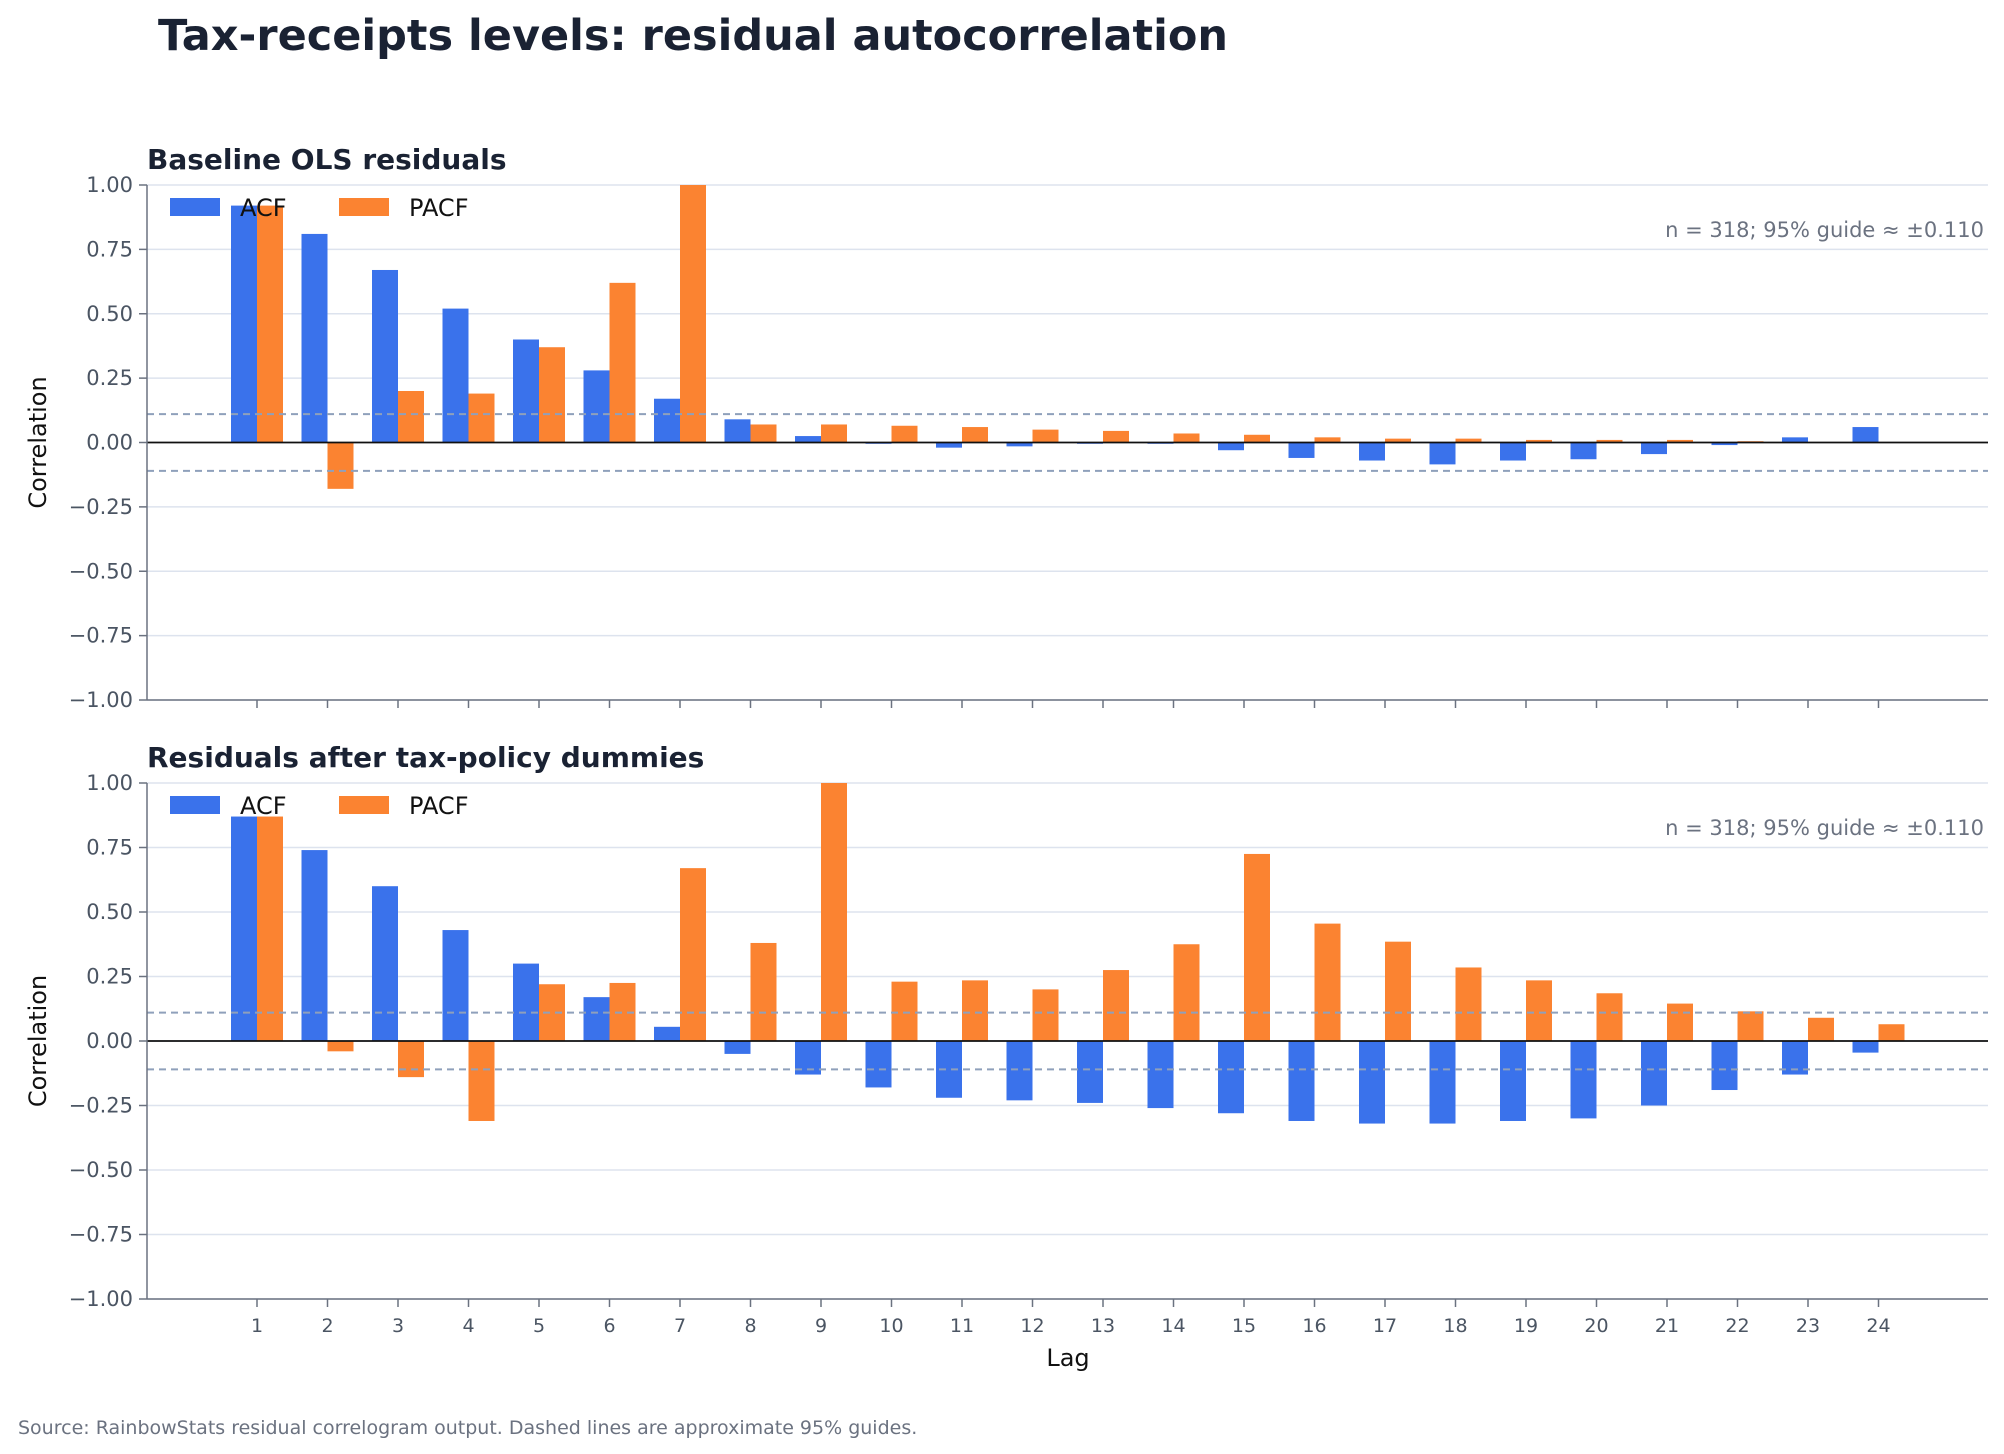  What do you see at coordinates (1808, 1326) in the screenshot?
I see `x-tick-label: 23` at bounding box center [1808, 1326].